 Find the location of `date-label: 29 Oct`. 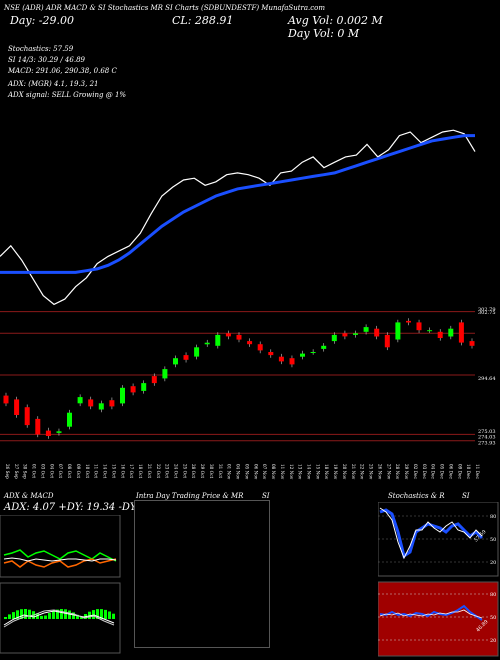

date-label: 29 Oct is located at coordinates (202, 471).